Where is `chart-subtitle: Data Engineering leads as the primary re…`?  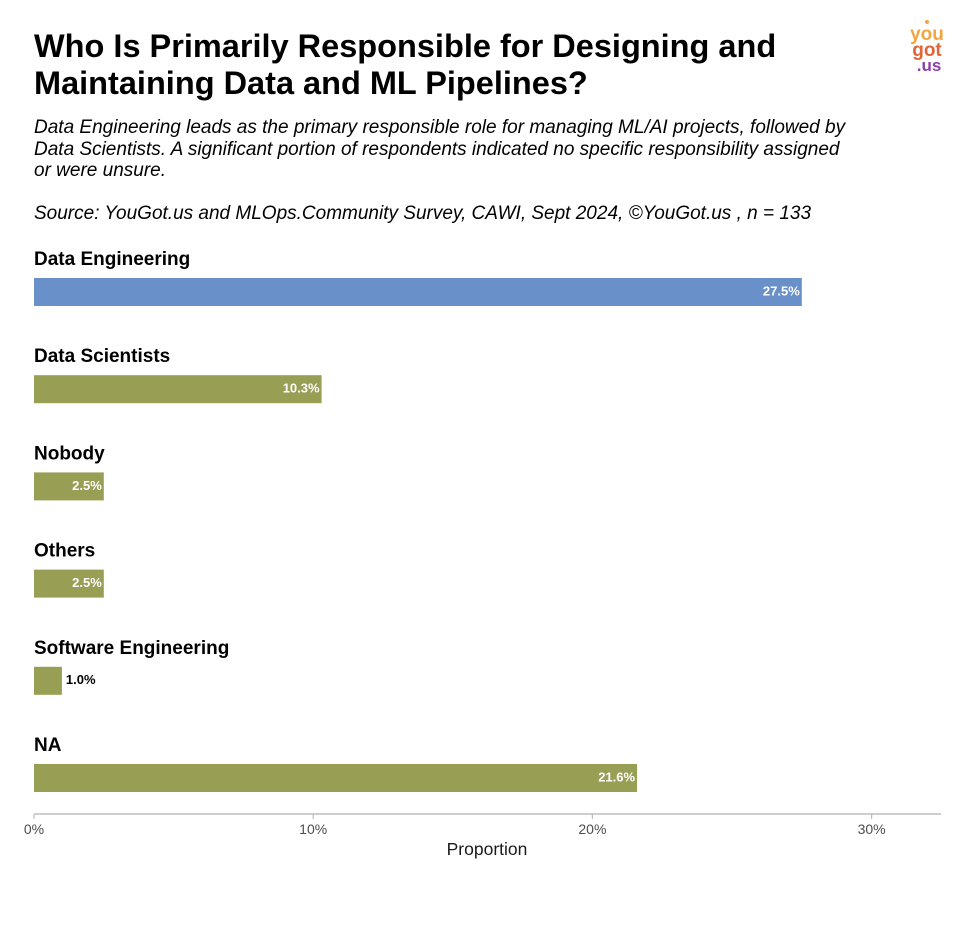 chart-subtitle: Data Engineering leads as the primary re… is located at coordinates (440, 149).